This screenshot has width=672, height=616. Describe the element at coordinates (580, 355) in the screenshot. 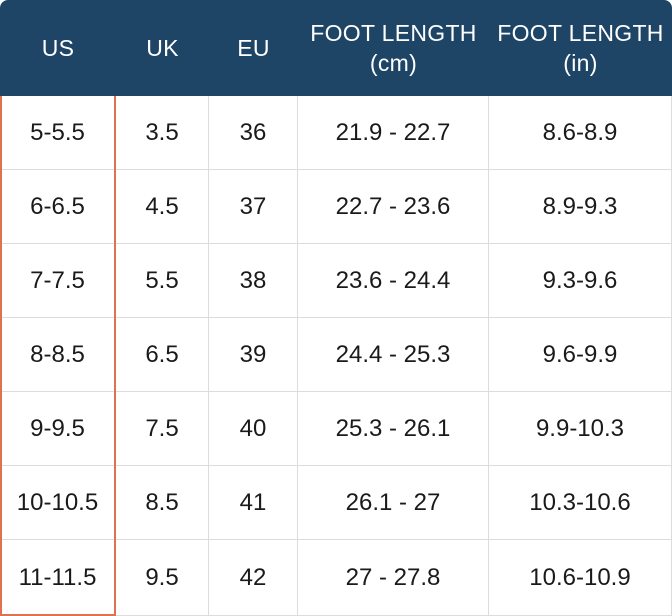

I see `cell-foot-length-in: 9.6-9.9` at that location.